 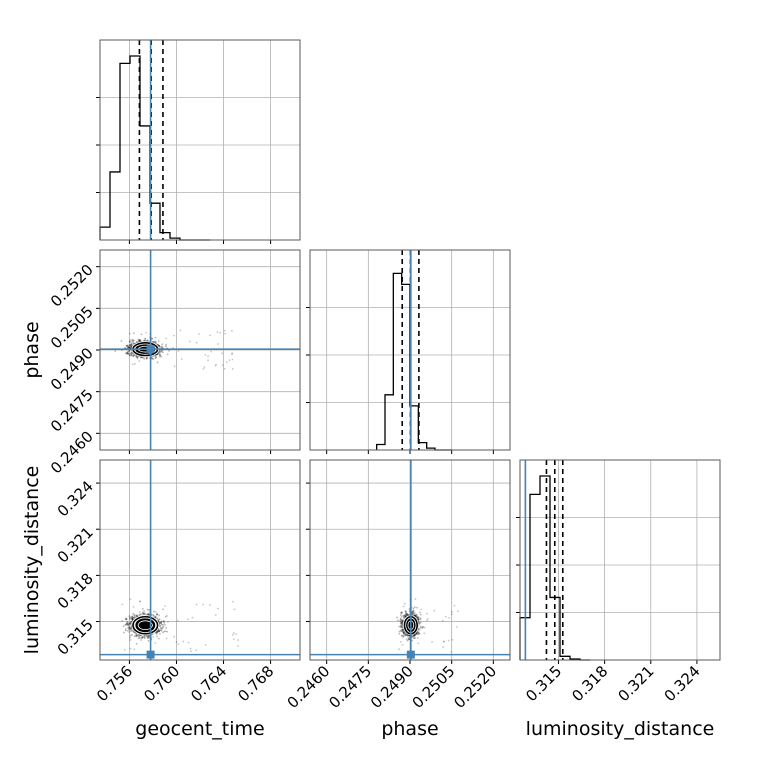 I want to click on x-tick-label-luminosity_distance: 0.324, so click(x=682, y=683).